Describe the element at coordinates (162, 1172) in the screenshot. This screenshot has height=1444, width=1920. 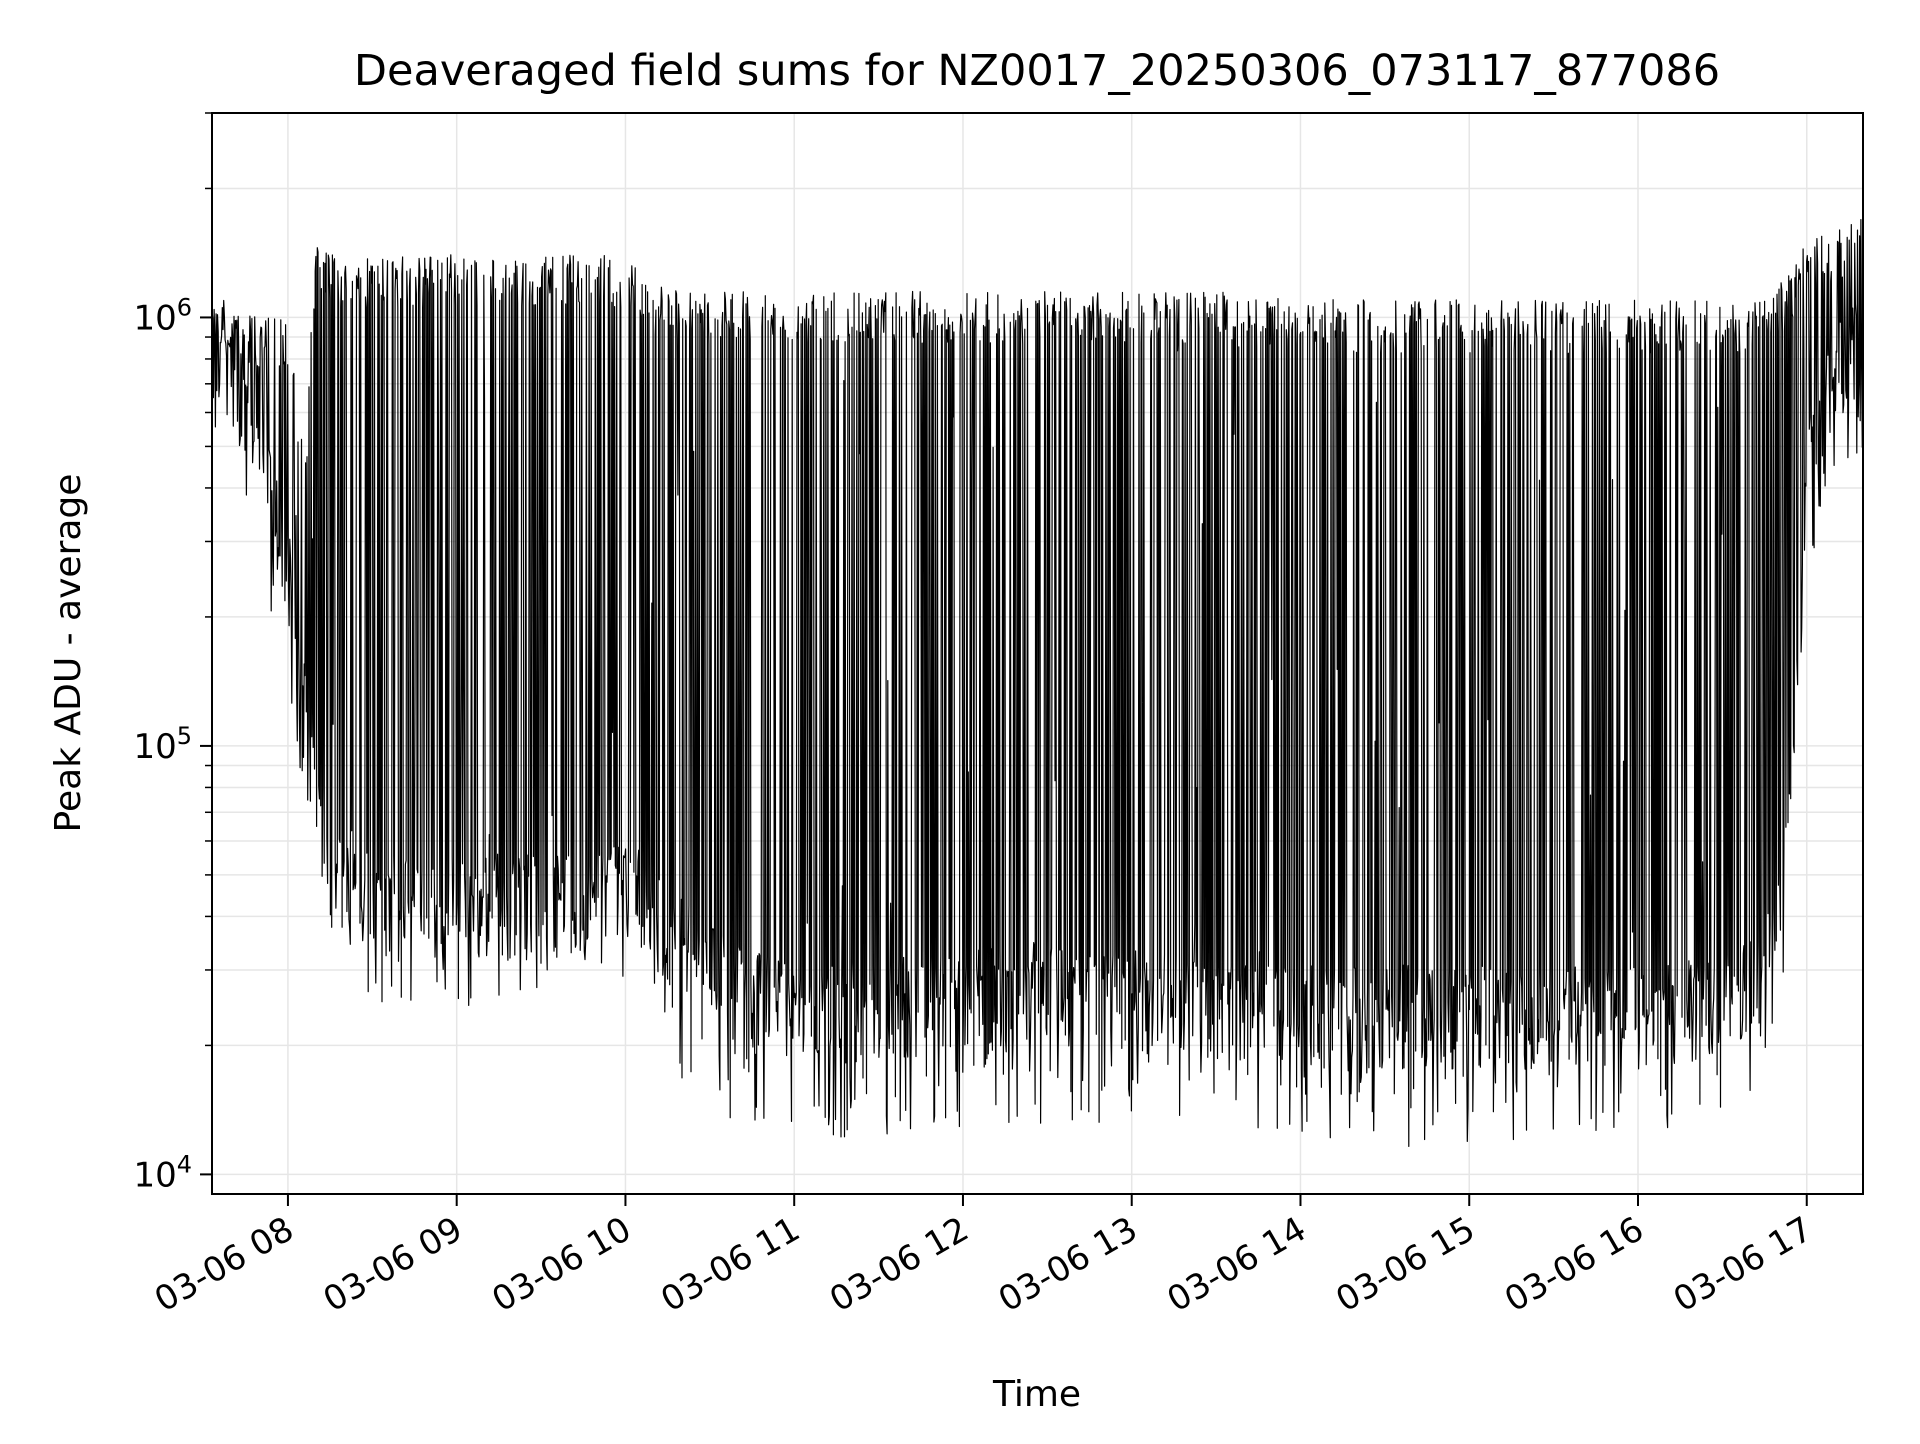
I see `y-tick-label: 10⁴` at that location.